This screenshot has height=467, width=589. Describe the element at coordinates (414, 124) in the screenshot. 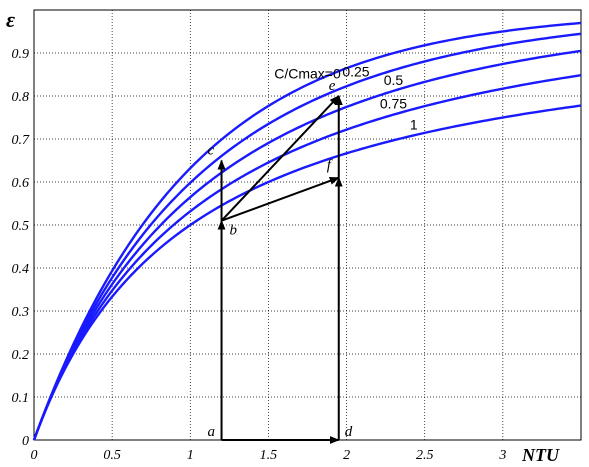

I see `curve-label-4: 1` at that location.